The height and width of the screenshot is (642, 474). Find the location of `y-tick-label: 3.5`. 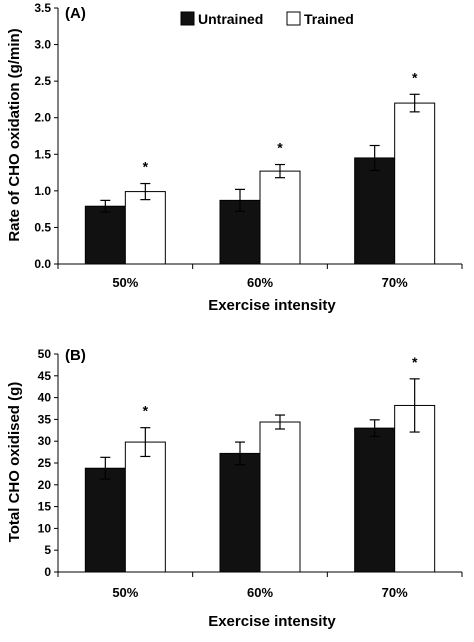

y-tick-label: 3.5 is located at coordinates (42, 8).